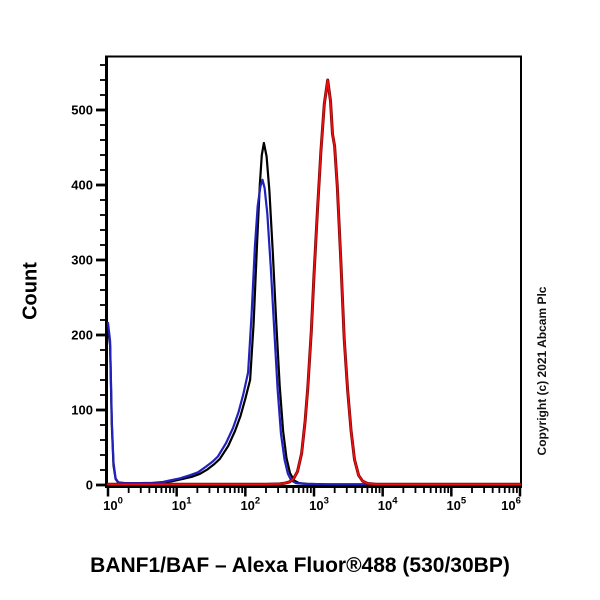  Describe the element at coordinates (30, 291) in the screenshot. I see `y-axis-title: Count` at that location.